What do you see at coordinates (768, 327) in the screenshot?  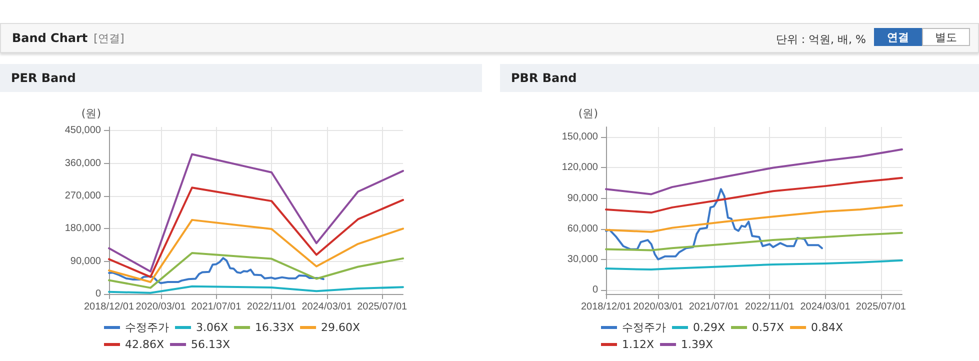 I see `legend-label: 0.57X` at bounding box center [768, 327].